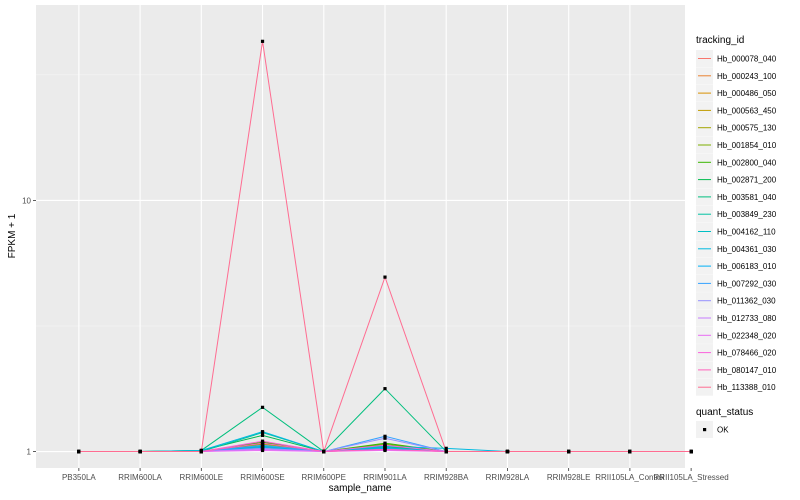 The height and width of the screenshot is (500, 800). I want to click on legend-label: Hb_000243_100, so click(747, 76).